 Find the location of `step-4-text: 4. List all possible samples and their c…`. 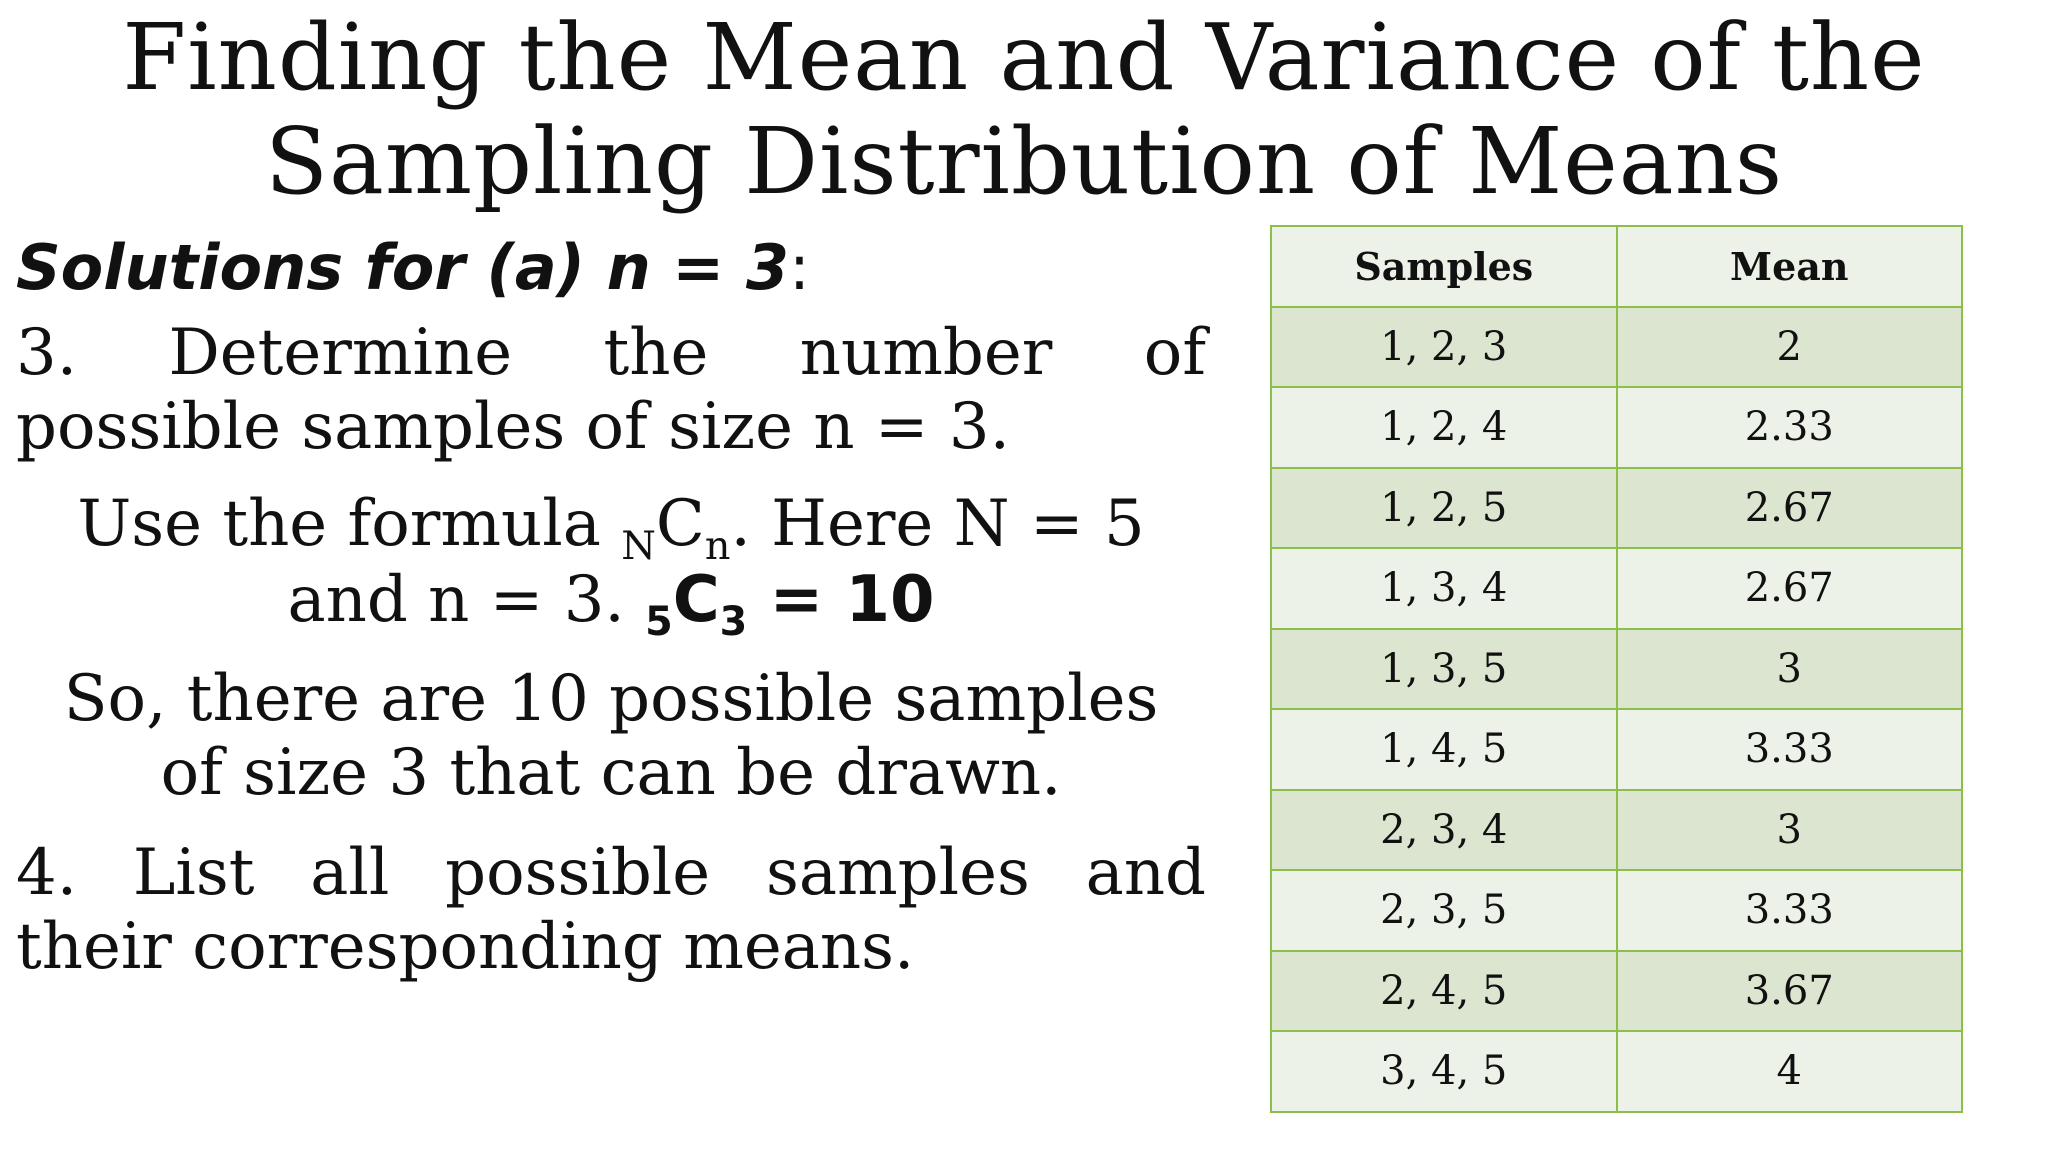

step-4-text: 4. List all possible samples and their c… is located at coordinates (611, 910).